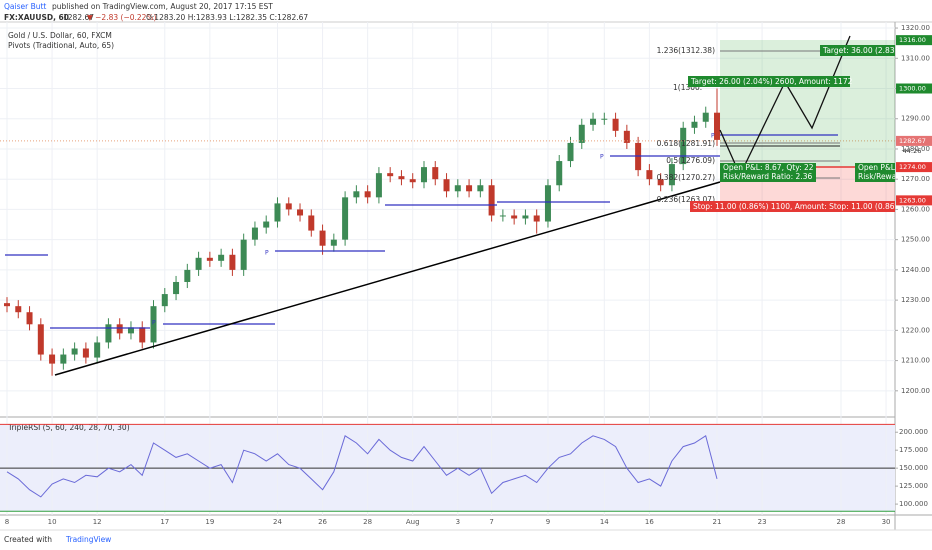 Image resolution: width=932 pixels, height=550 pixels. Describe the element at coordinates (52, 522) in the screenshot. I see `x-tick-label: 10` at that location.